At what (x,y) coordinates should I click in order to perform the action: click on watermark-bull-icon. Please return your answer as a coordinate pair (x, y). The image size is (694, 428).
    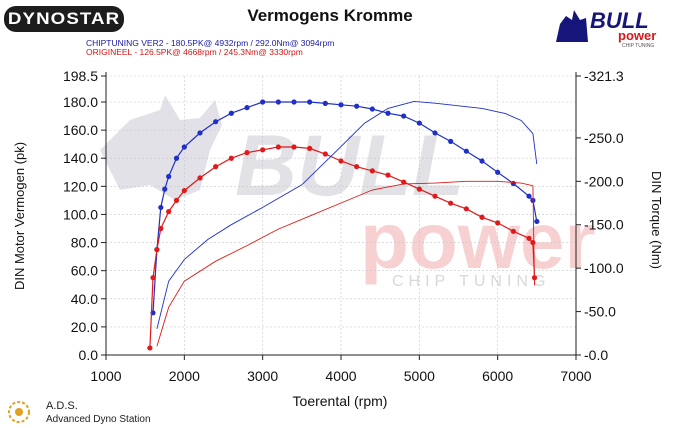
    Looking at the image, I should click on (161, 147).